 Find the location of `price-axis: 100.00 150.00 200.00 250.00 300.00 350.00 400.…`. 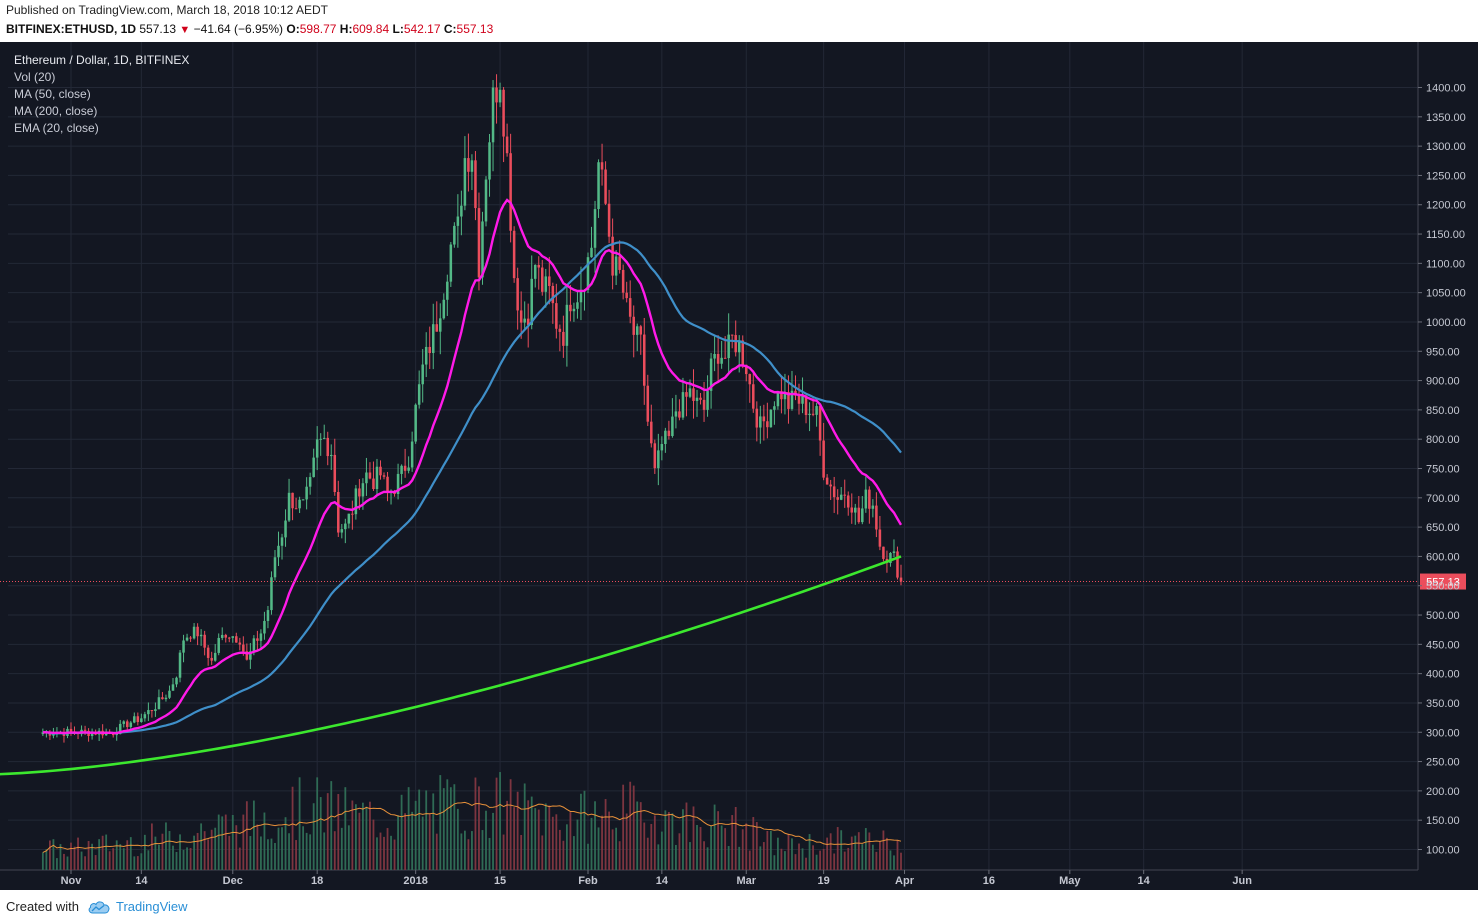

price-axis: 100.00 150.00 200.00 250.00 300.00 350.00 400.… is located at coordinates (1442, 470).